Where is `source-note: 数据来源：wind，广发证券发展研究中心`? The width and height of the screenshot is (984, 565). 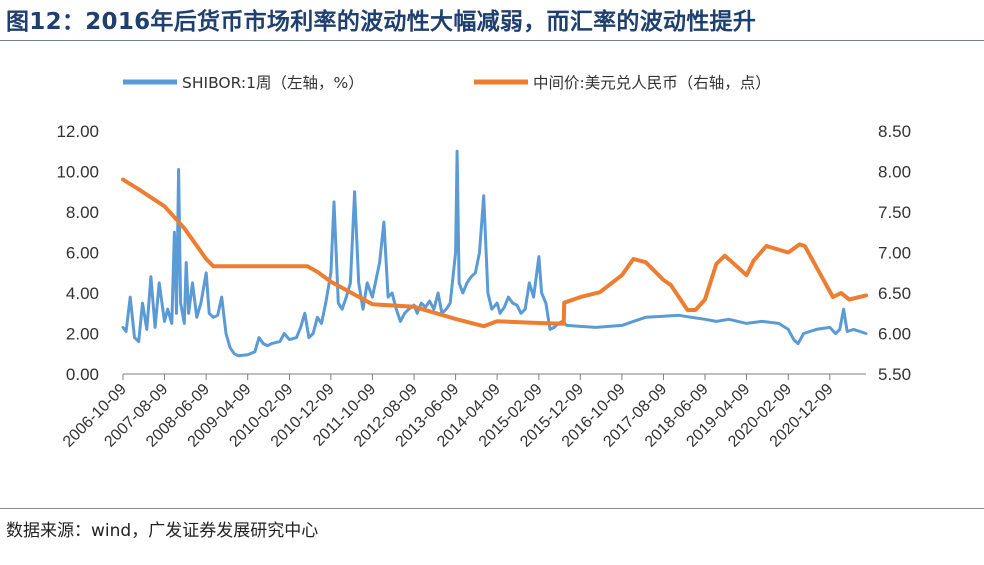
source-note: 数据来源：wind，广发证券发展研究中心 is located at coordinates (162, 531).